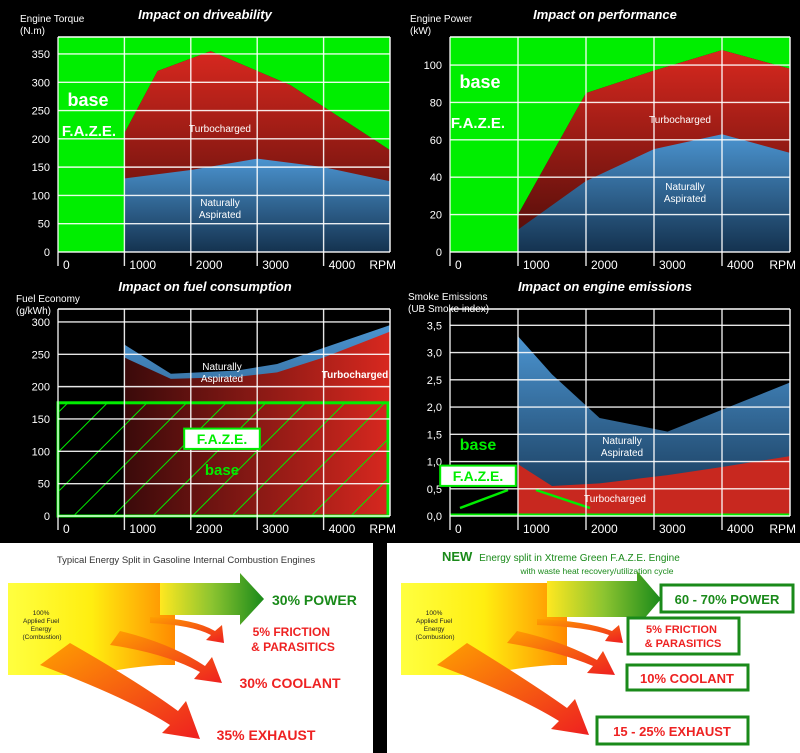  Describe the element at coordinates (436, 216) in the screenshot. I see `y-tick-label: 20` at that location.